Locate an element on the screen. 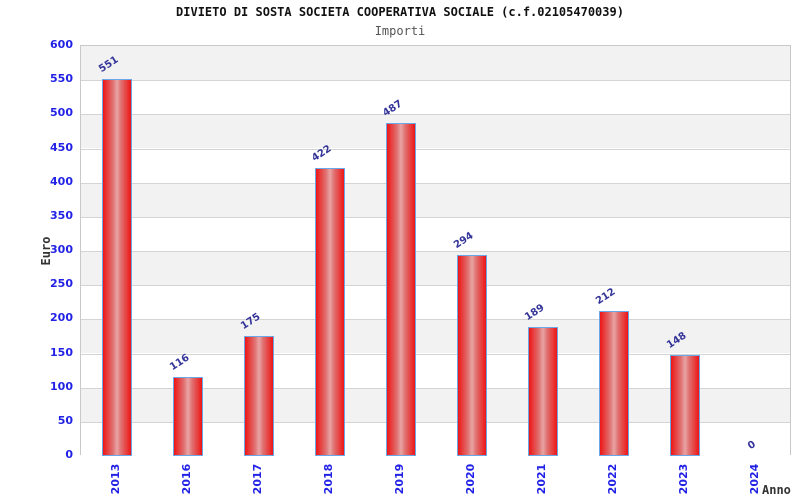 This screenshot has height=500, width=800. x-tick-label: 2013 is located at coordinates (115, 479).